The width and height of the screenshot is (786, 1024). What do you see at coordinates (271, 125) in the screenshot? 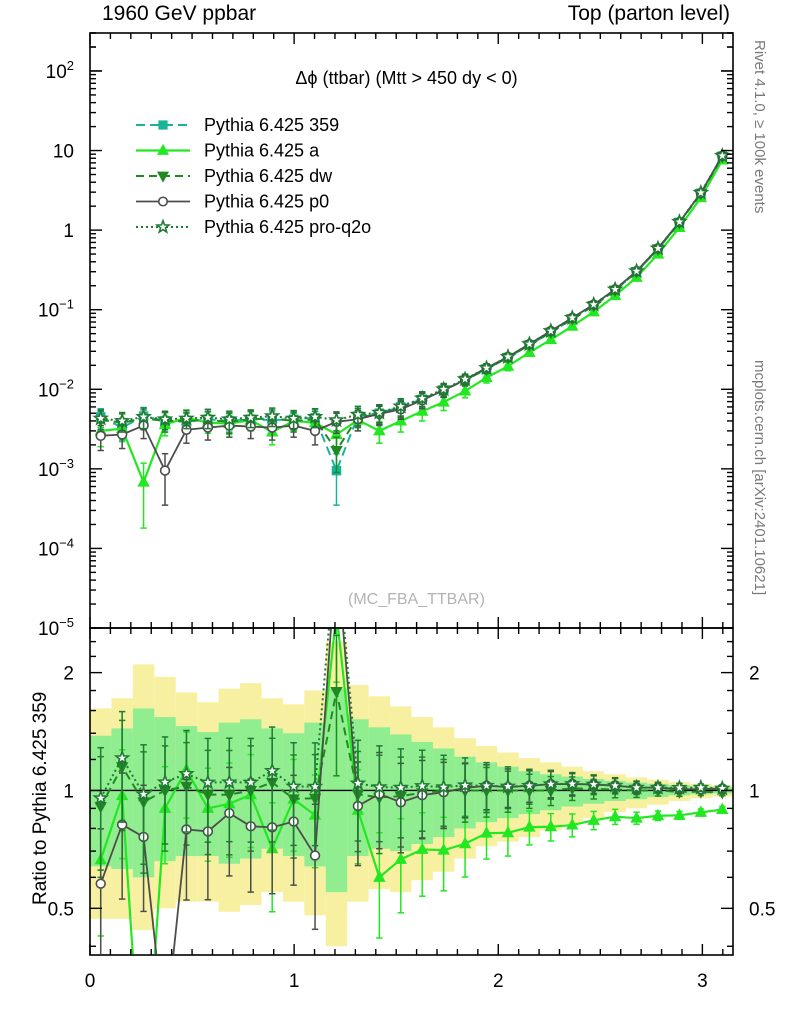
I see `legend-label-0: Pythia 6.425 359` at bounding box center [271, 125].